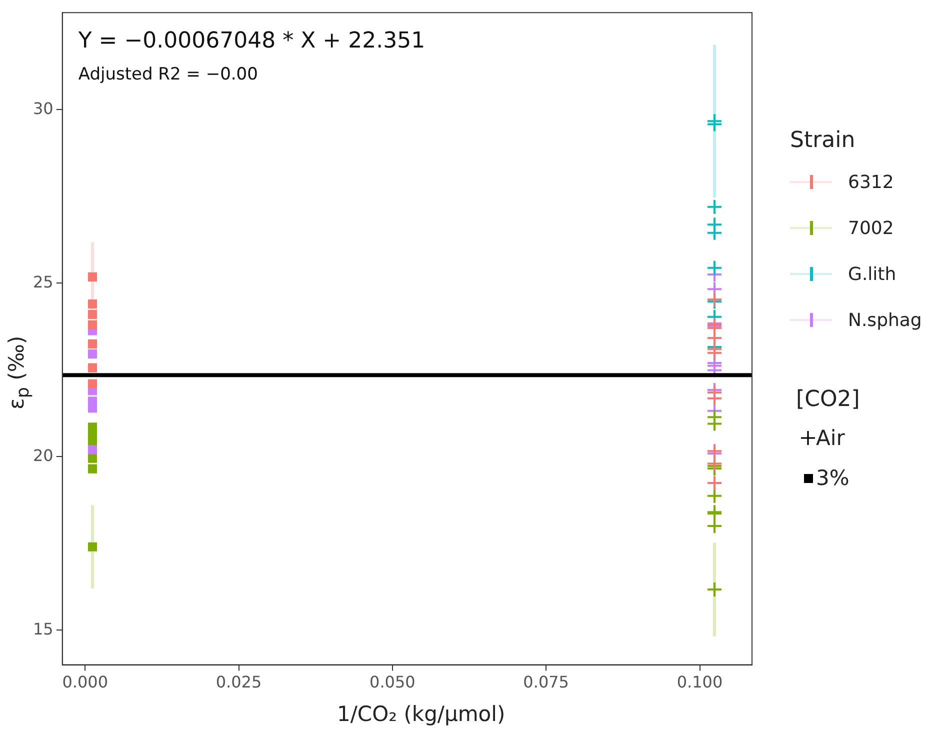 The image size is (930, 736). I want to click on text: 3%, so click(833, 478).